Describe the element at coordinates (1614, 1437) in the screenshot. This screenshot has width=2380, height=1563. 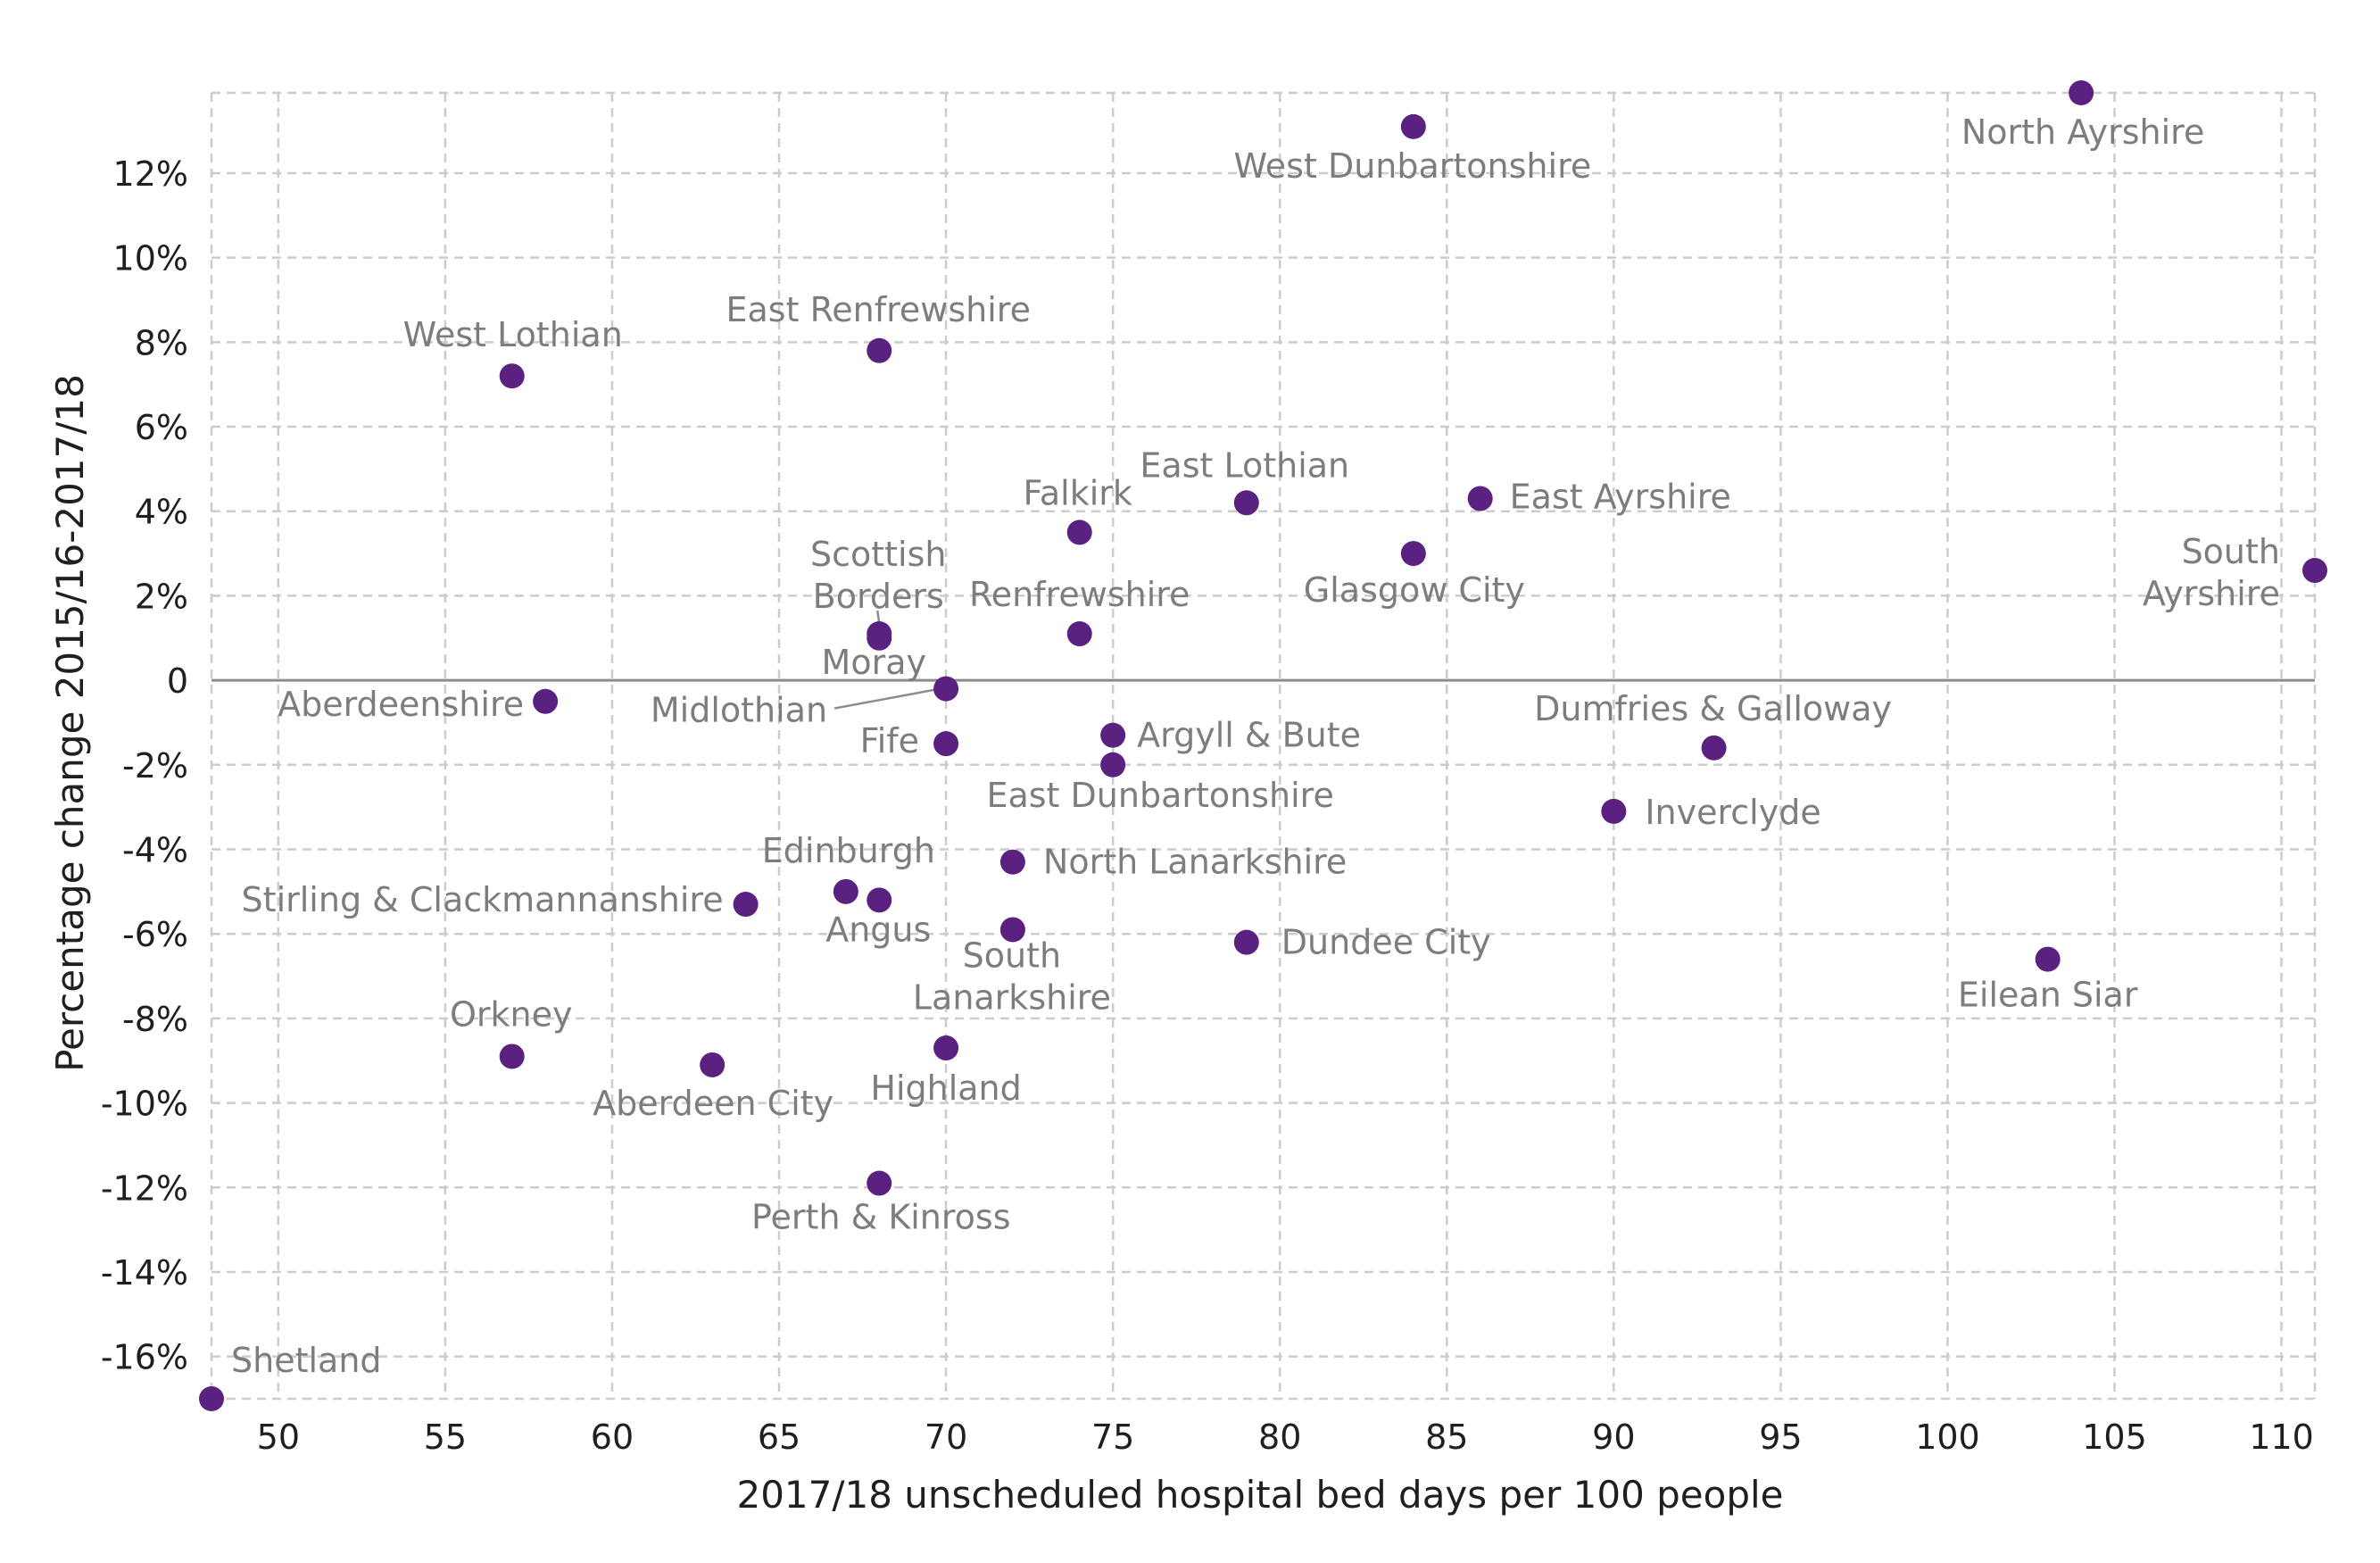
I see `x-tick-label: 90` at that location.